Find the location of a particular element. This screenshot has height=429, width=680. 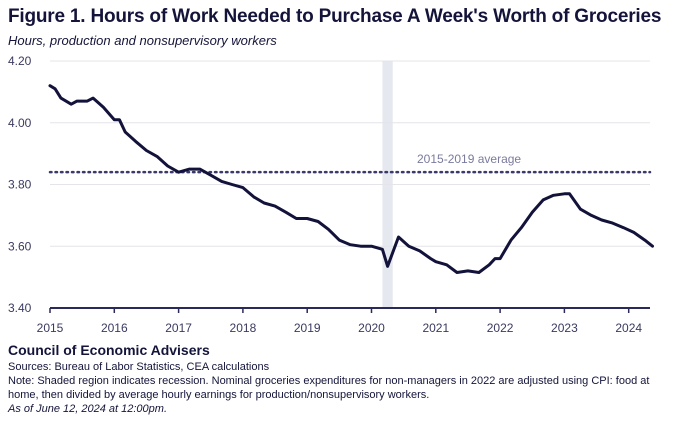

y-tick-label: 3.80 is located at coordinates (20, 185).